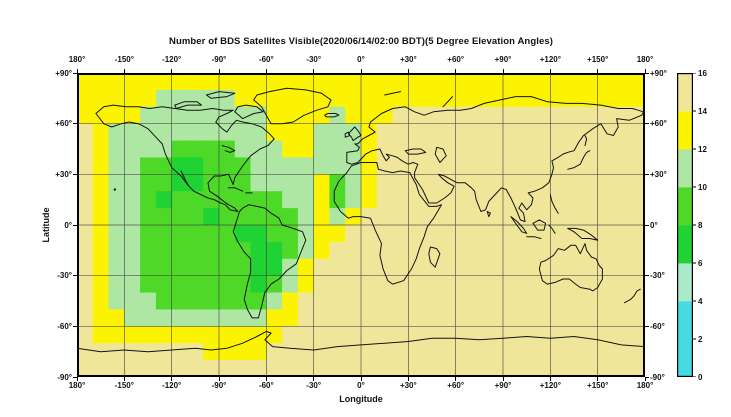  What do you see at coordinates (702, 149) in the screenshot?
I see `colorbar-tick-label: 12` at bounding box center [702, 149].